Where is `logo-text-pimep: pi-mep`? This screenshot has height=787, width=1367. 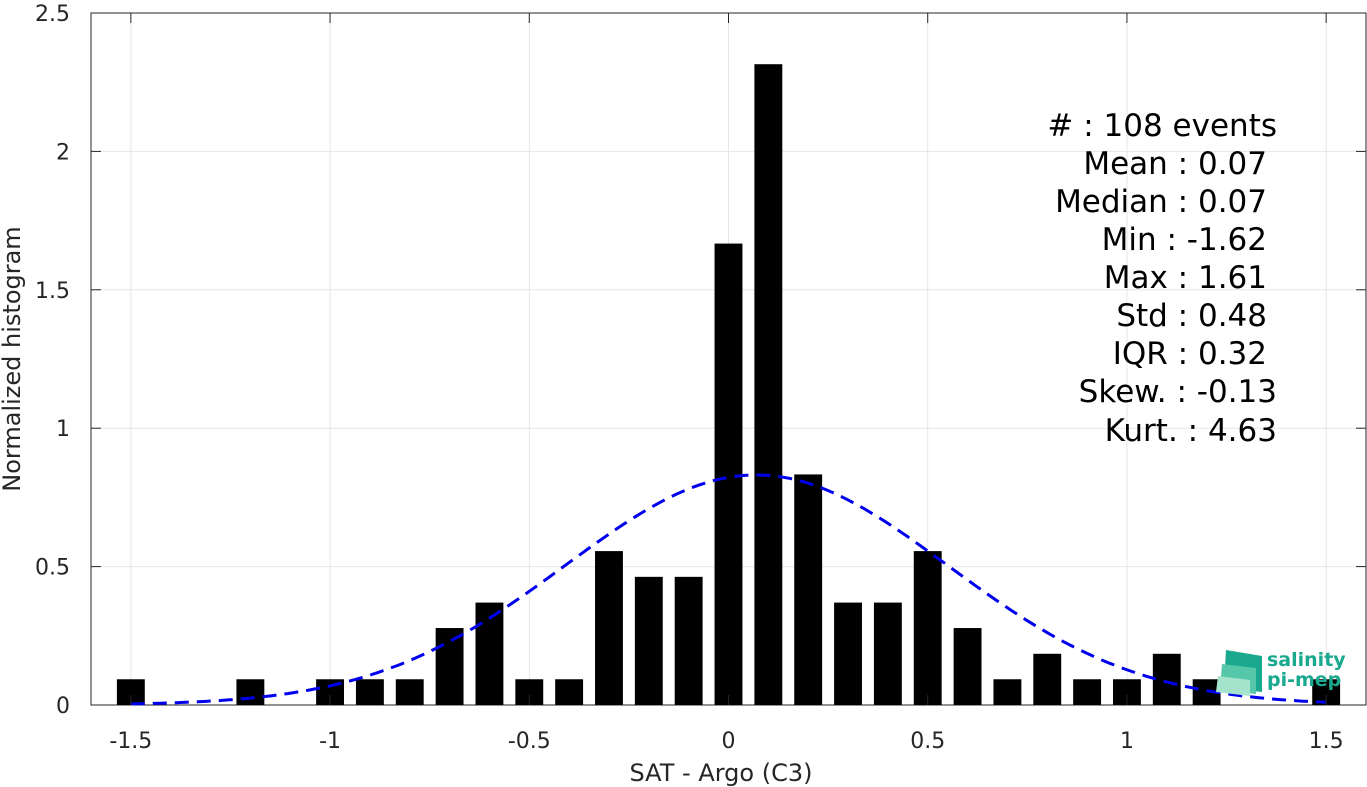
logo-text-pimep: pi-mep is located at coordinates (1304, 680).